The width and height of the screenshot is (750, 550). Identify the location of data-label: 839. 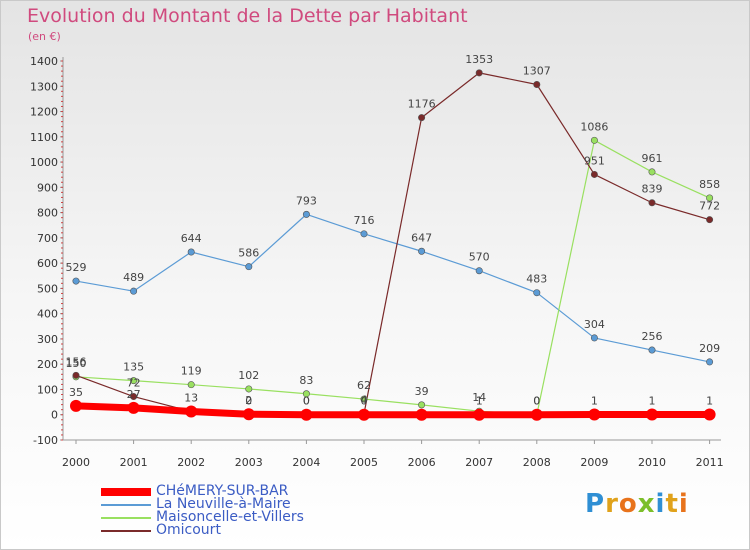
(652, 189).